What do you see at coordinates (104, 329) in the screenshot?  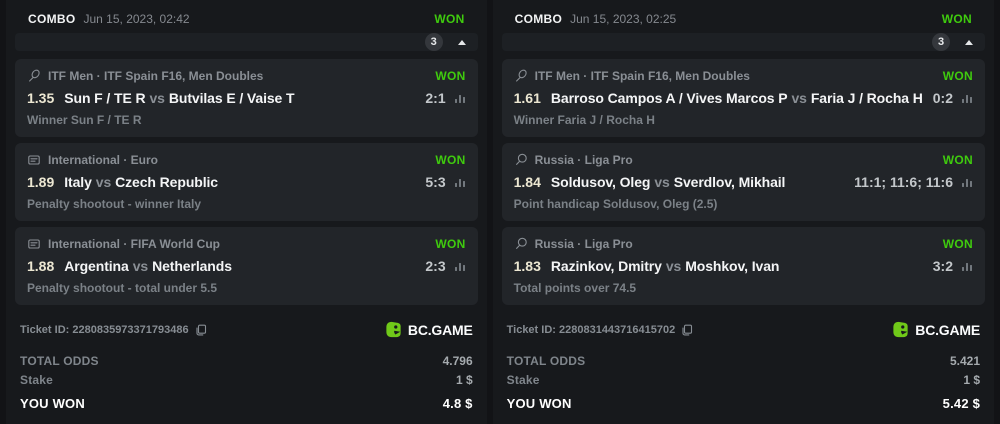 I see `ticket-id: Ticket ID: 2280835973371793486` at bounding box center [104, 329].